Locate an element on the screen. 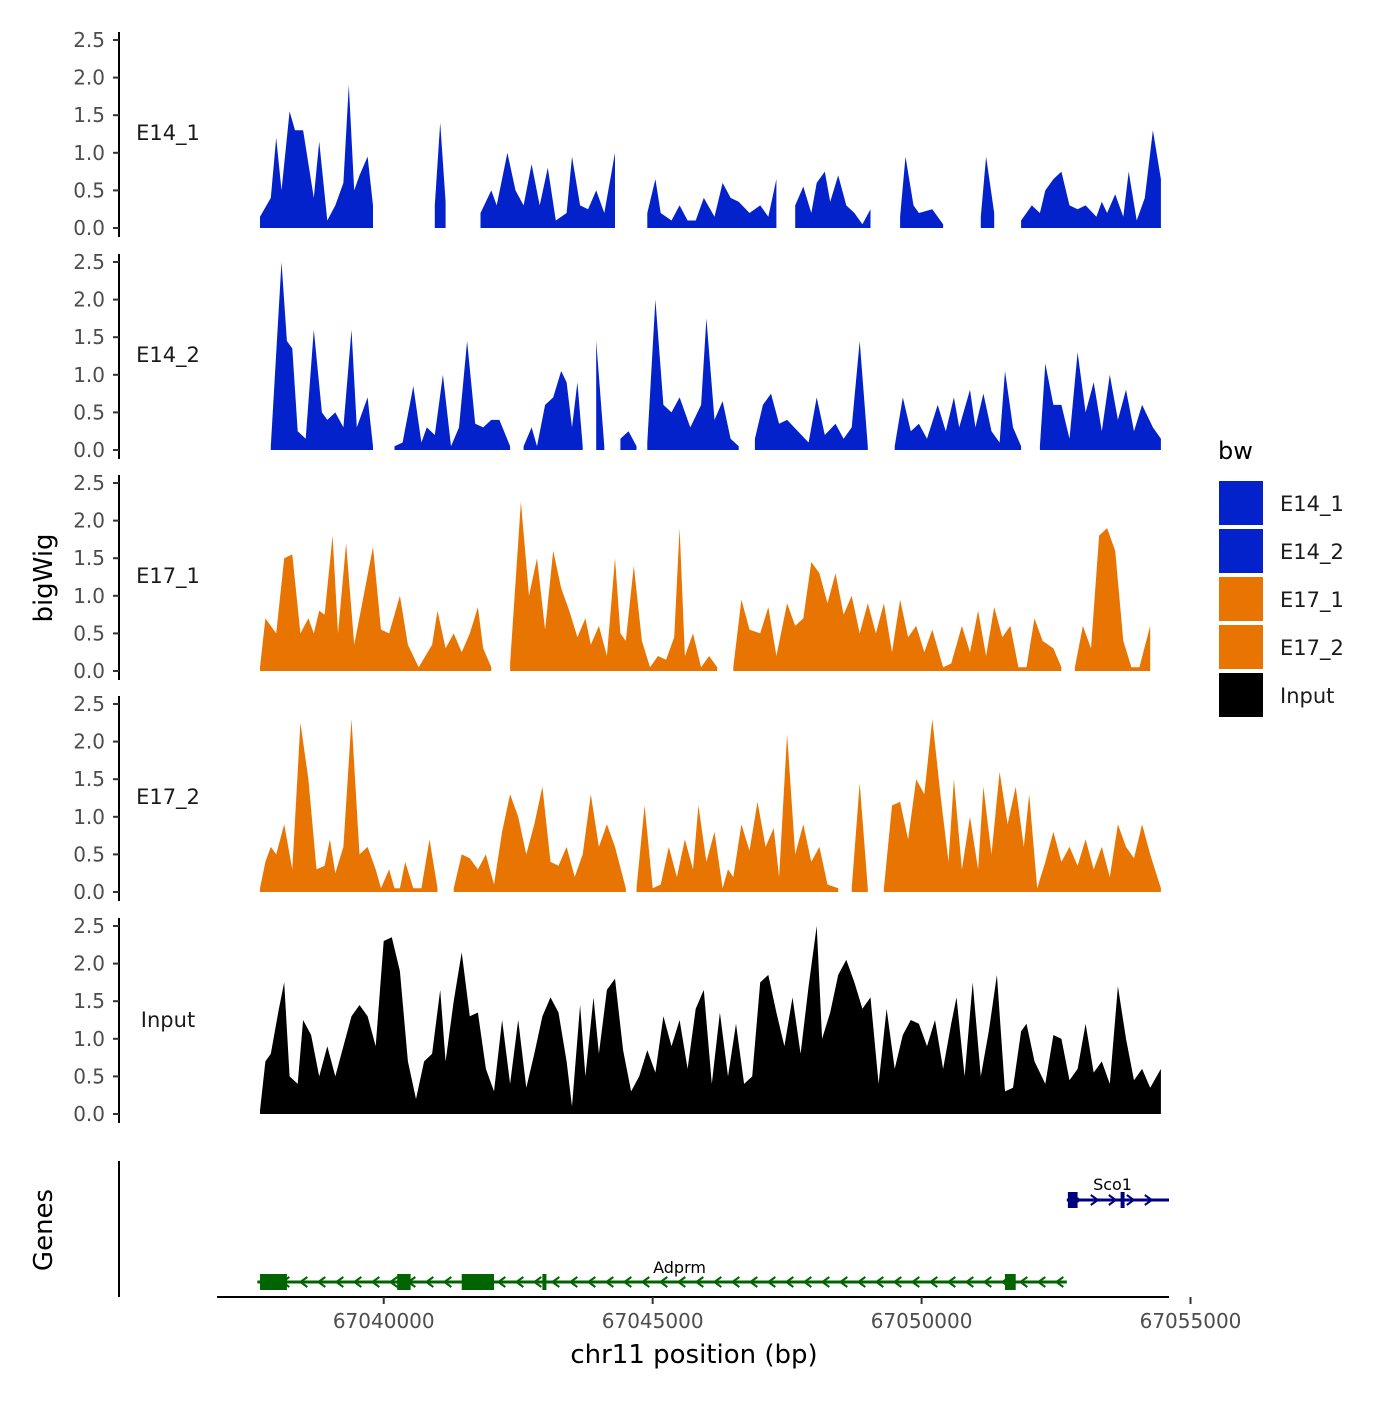  x-axis: 67040000 67045000 67050000 67055000 is located at coordinates (729, 1314).